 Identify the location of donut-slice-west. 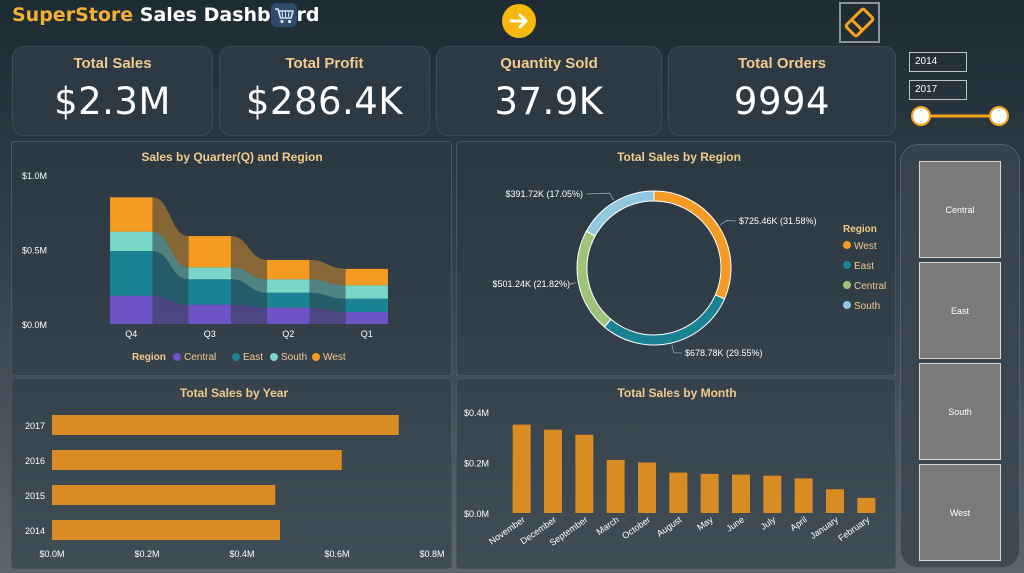
(692, 245).